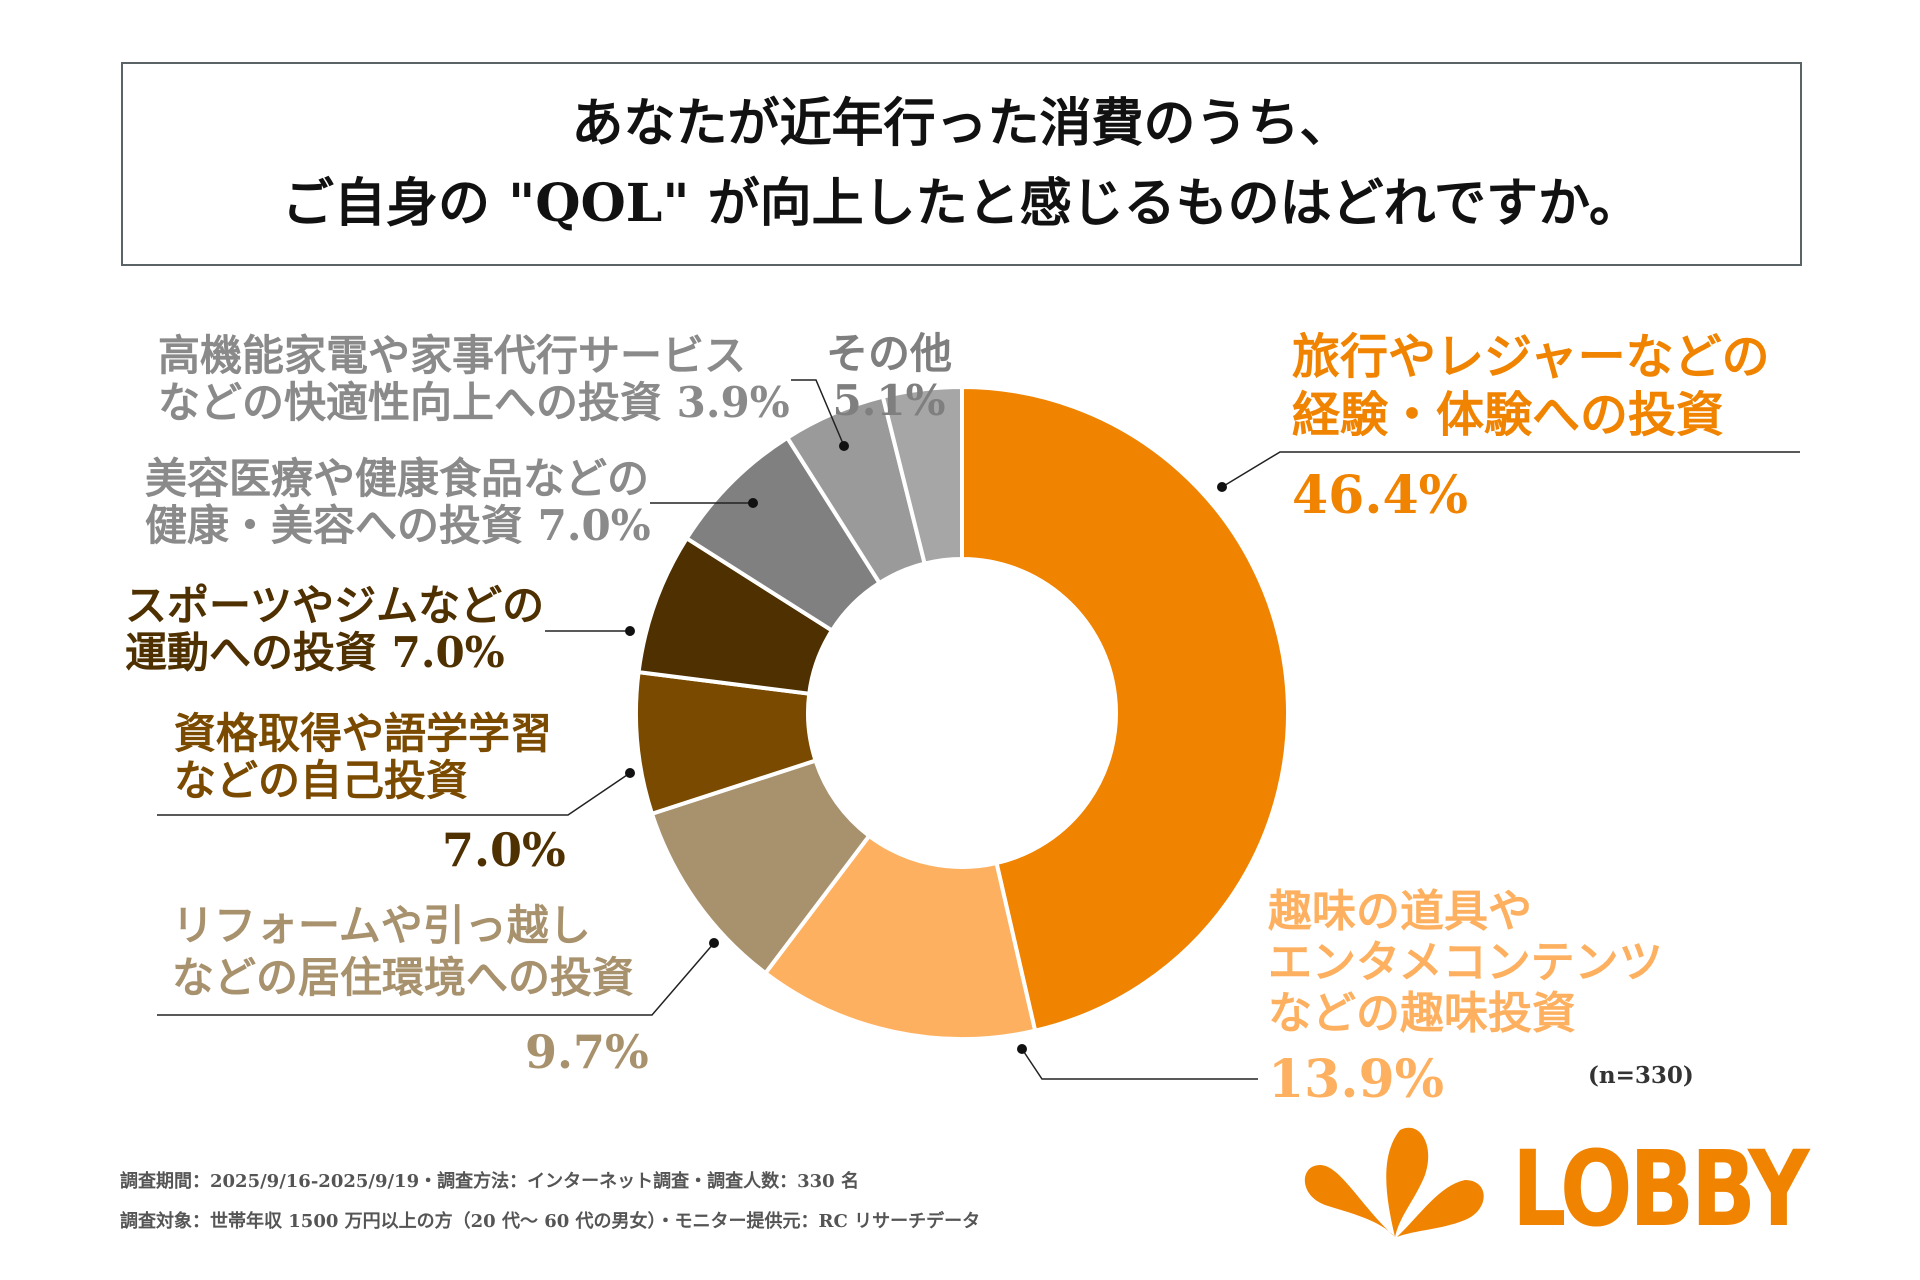  What do you see at coordinates (1508, 415) in the screenshot?
I see `label-travel-line-2: 経験・体験への投資` at bounding box center [1508, 415].